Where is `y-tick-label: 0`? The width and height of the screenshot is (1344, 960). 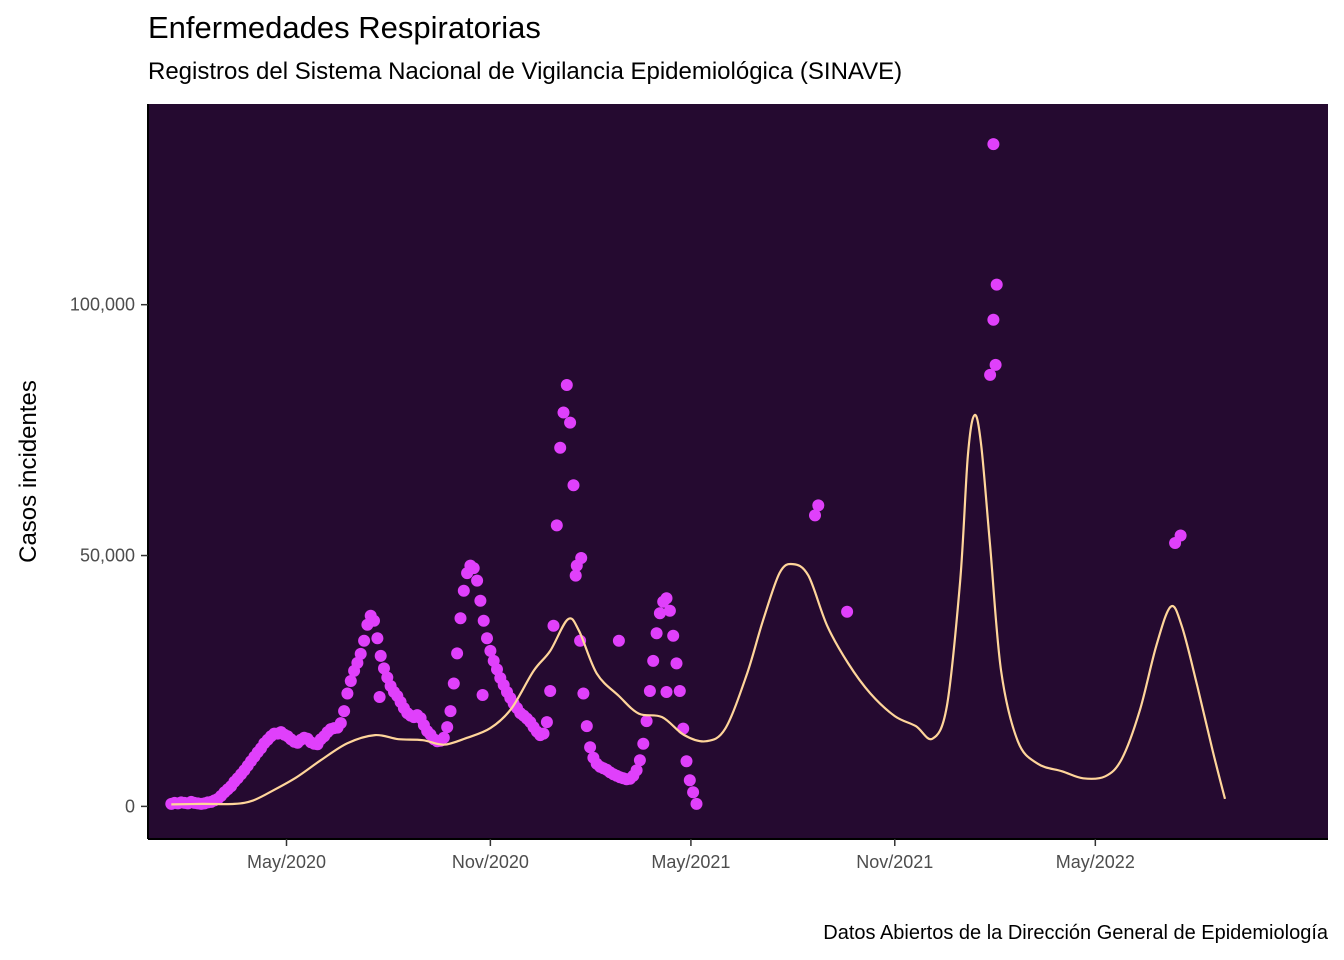 y-tick-label: 0 is located at coordinates (130, 806).